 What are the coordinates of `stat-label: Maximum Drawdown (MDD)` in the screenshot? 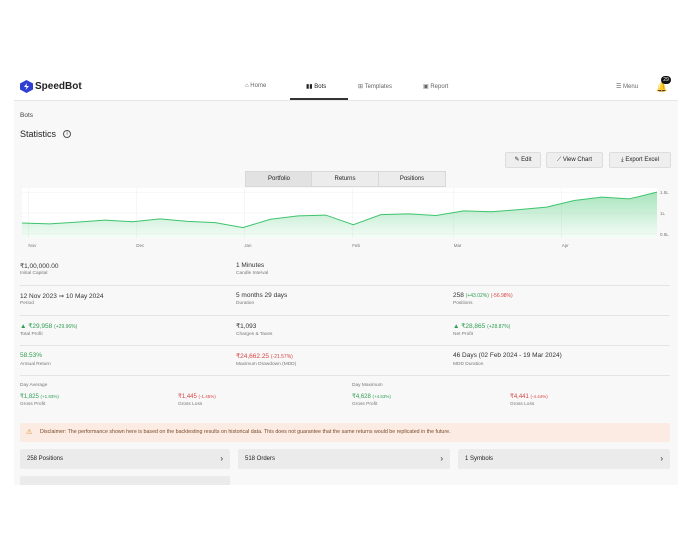 It's located at (266, 364).